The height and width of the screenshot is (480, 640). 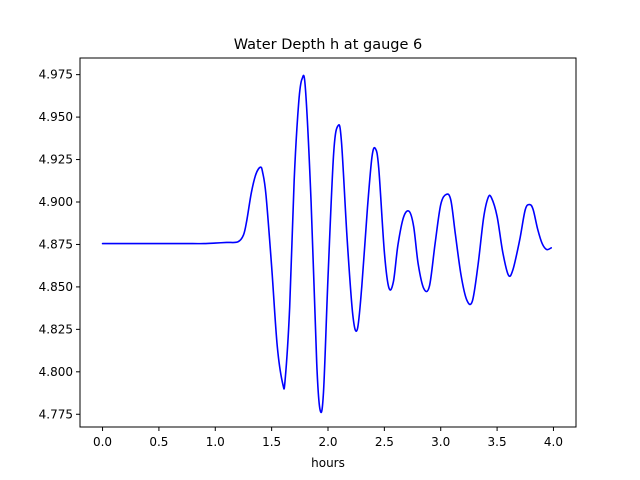 What do you see at coordinates (56, 75) in the screenshot?
I see `y-tick-label: 4.975` at bounding box center [56, 75].